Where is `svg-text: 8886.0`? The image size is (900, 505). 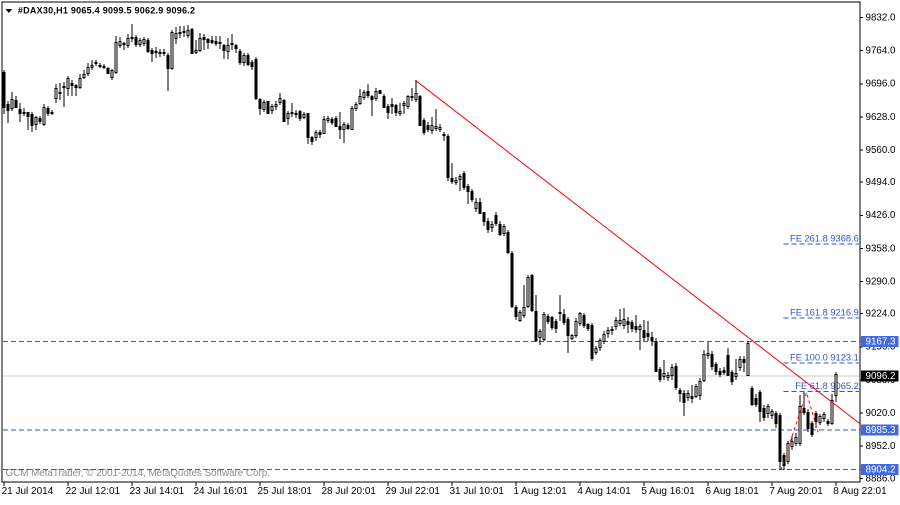
svg-text: 8886.0 is located at coordinates (881, 478).